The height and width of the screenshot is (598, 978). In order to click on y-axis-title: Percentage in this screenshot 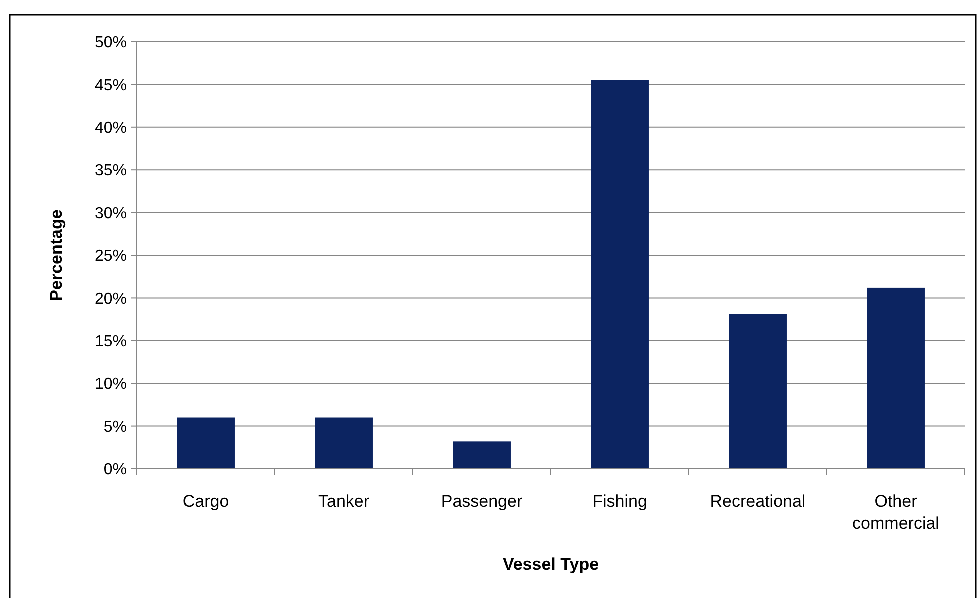, I will do `click(56, 256)`.